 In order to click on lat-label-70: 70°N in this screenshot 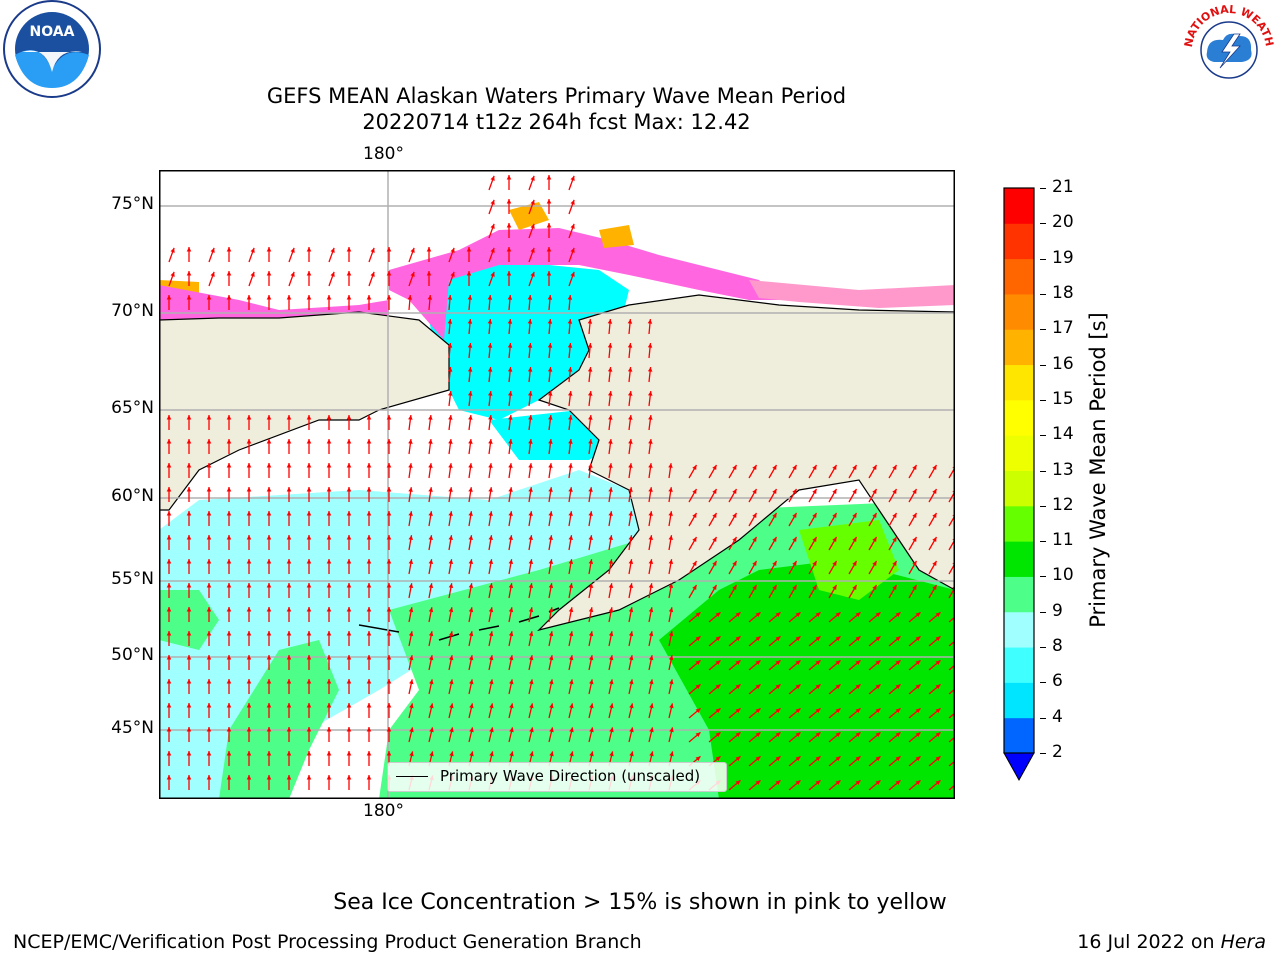, I will do `click(132, 311)`.